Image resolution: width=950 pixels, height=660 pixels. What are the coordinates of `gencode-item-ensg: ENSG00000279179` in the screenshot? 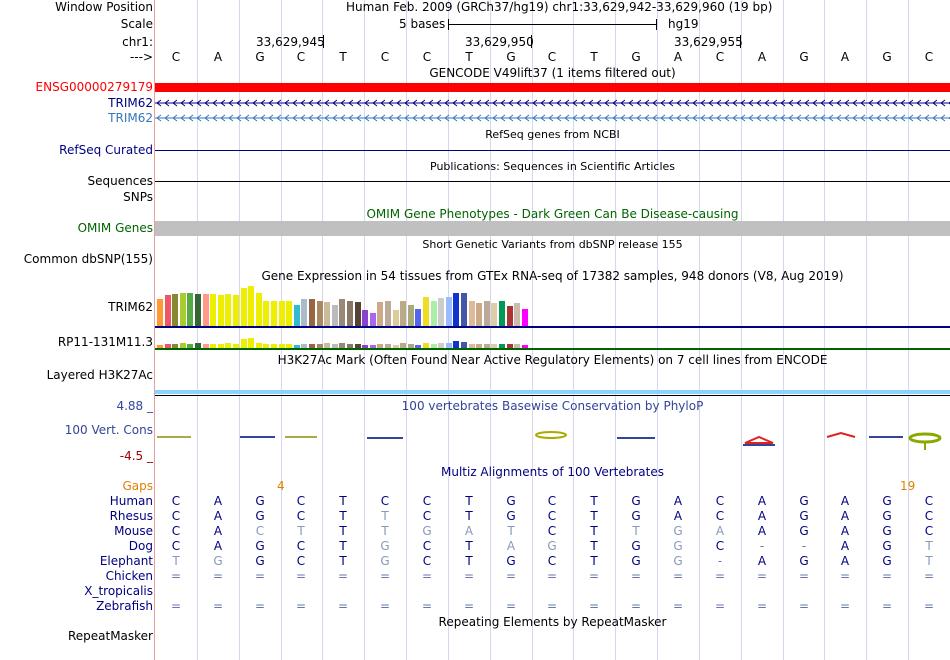 It's located at (94, 87).